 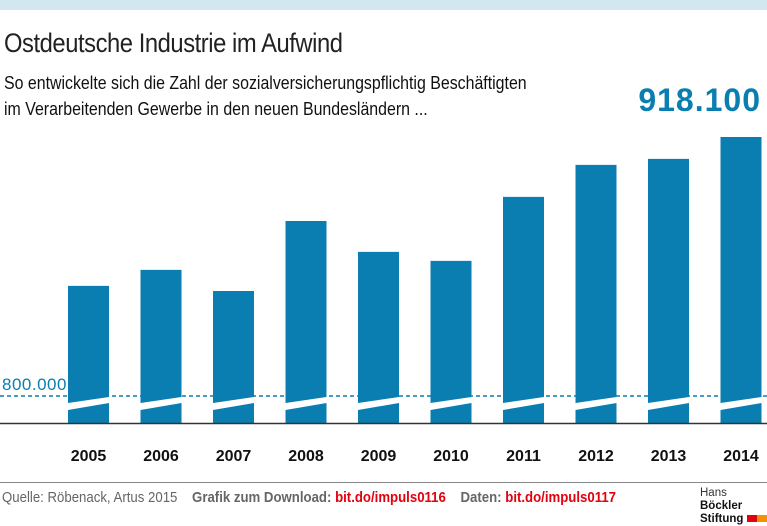 I want to click on bar-2012, so click(x=596, y=283).